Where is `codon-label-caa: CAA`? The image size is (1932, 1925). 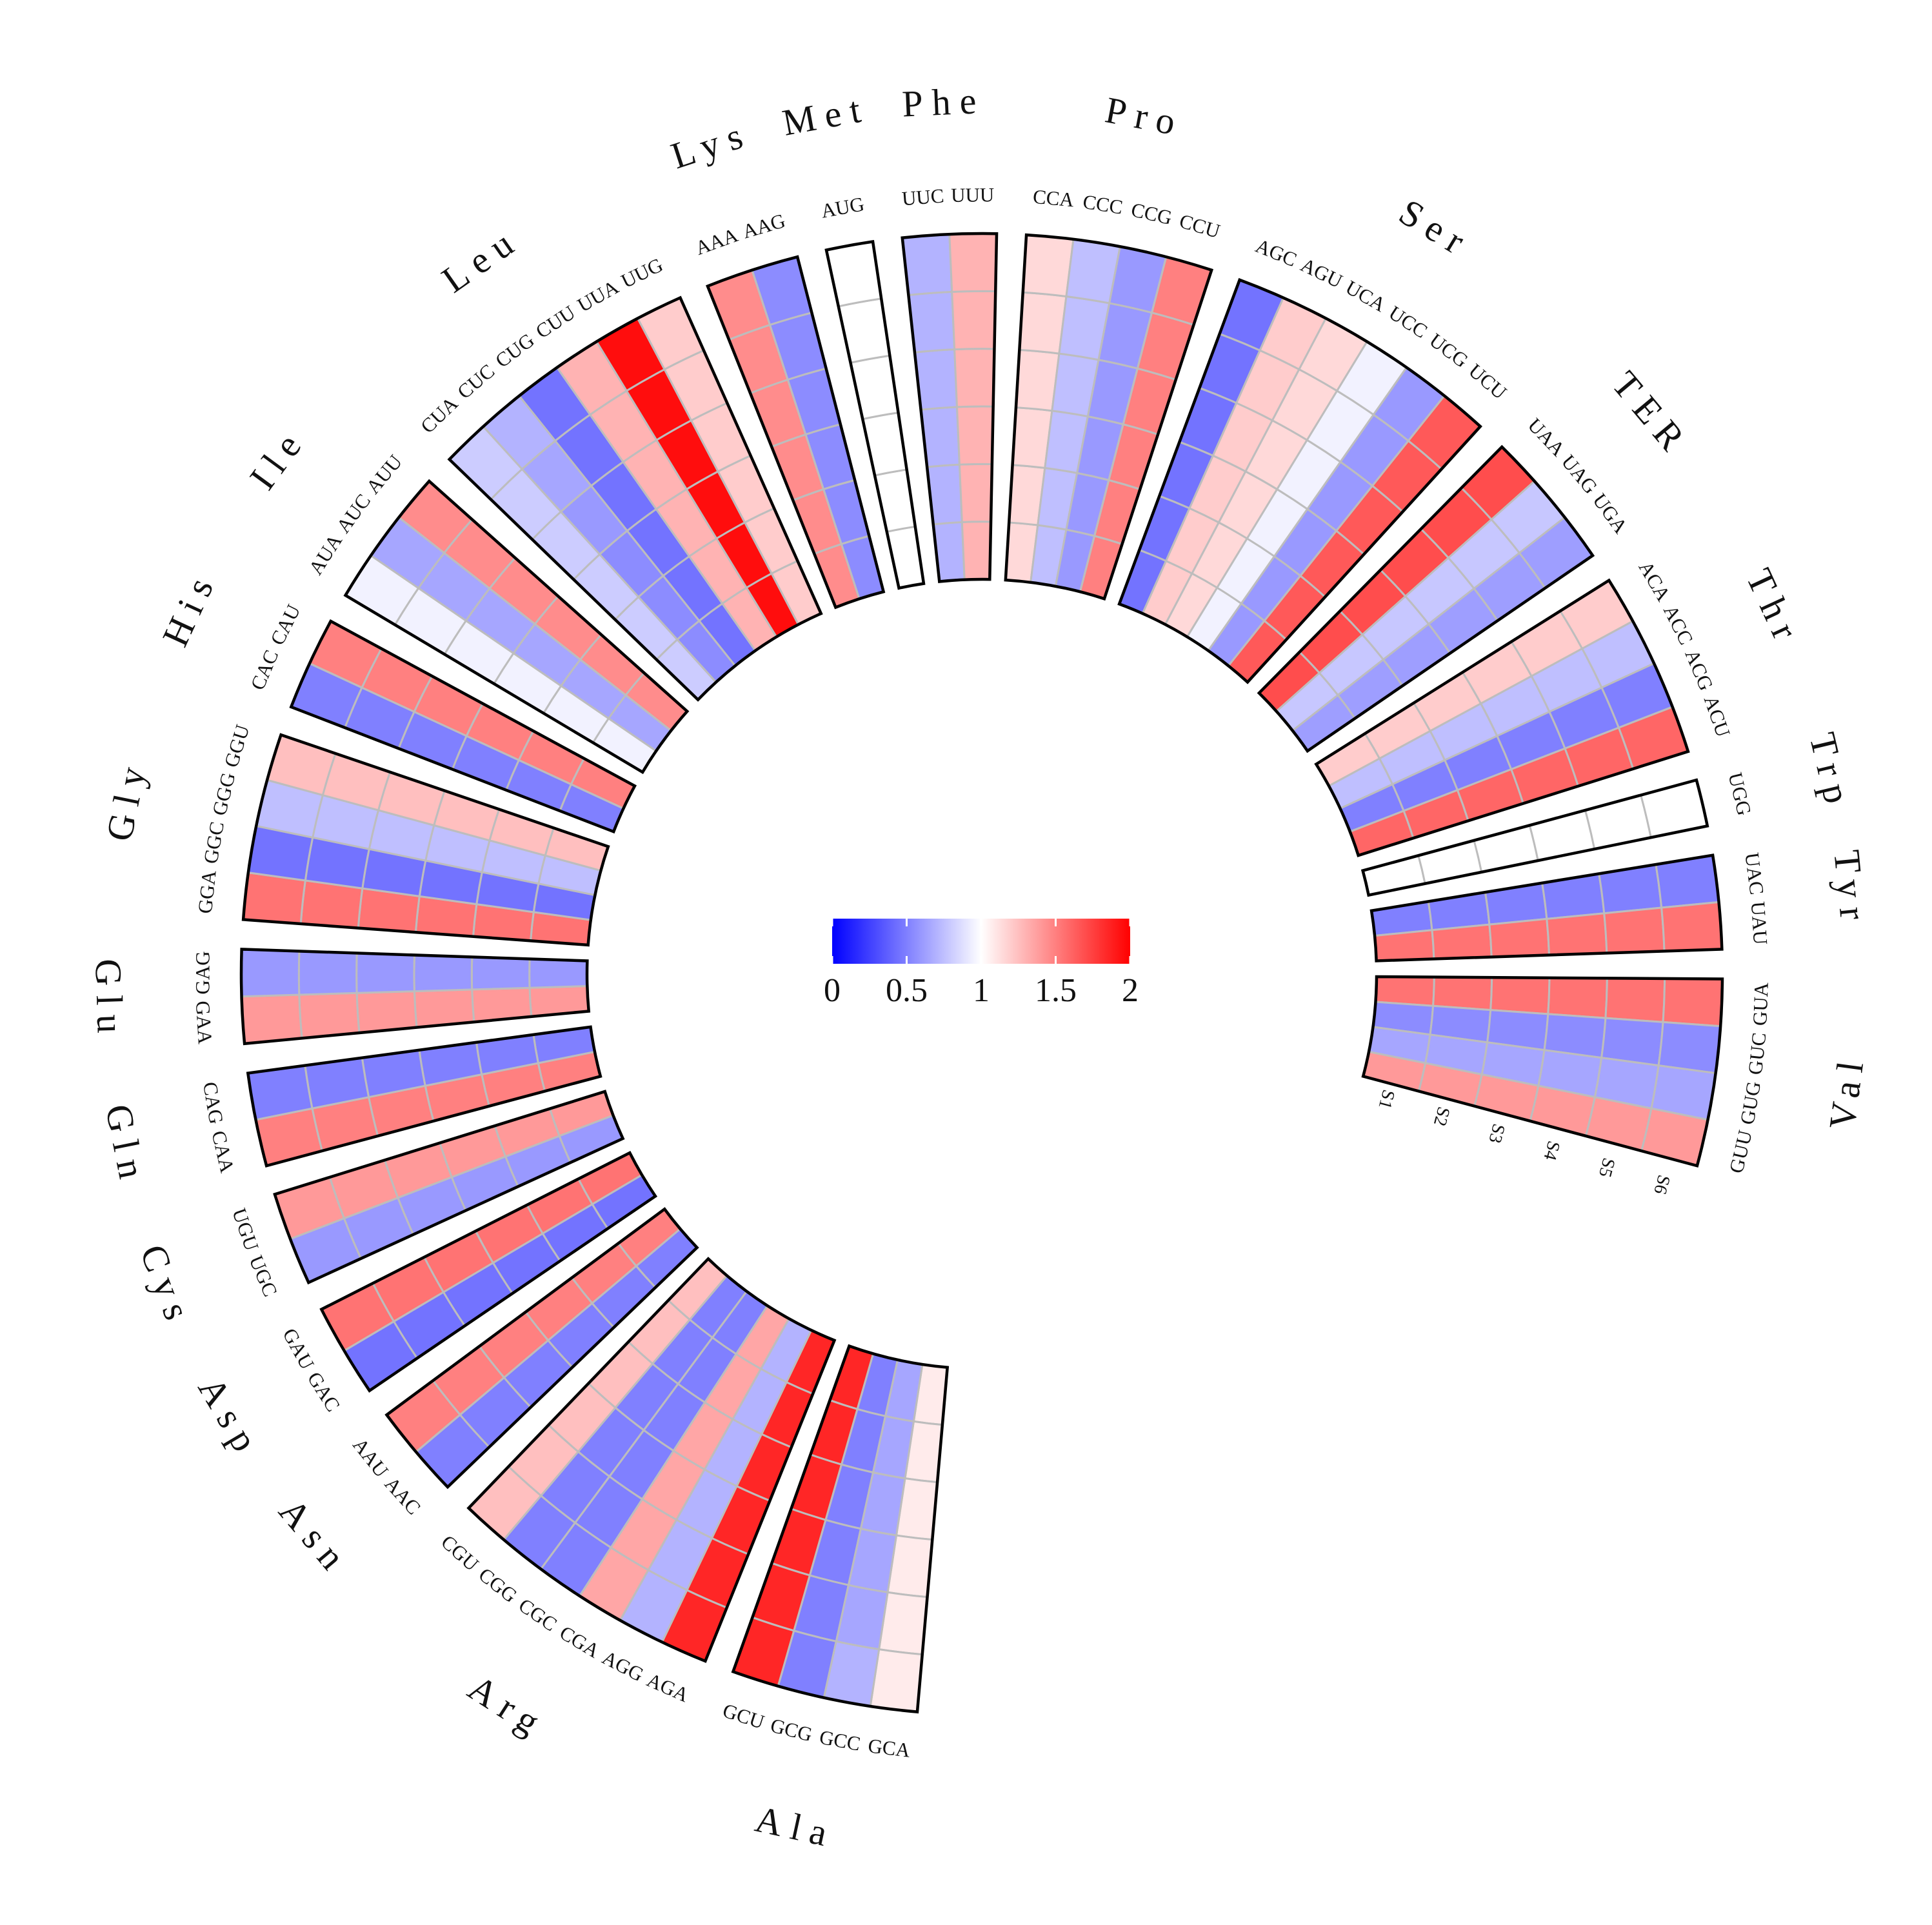
codon-label-caa: CAA is located at coordinates (223, 1151).